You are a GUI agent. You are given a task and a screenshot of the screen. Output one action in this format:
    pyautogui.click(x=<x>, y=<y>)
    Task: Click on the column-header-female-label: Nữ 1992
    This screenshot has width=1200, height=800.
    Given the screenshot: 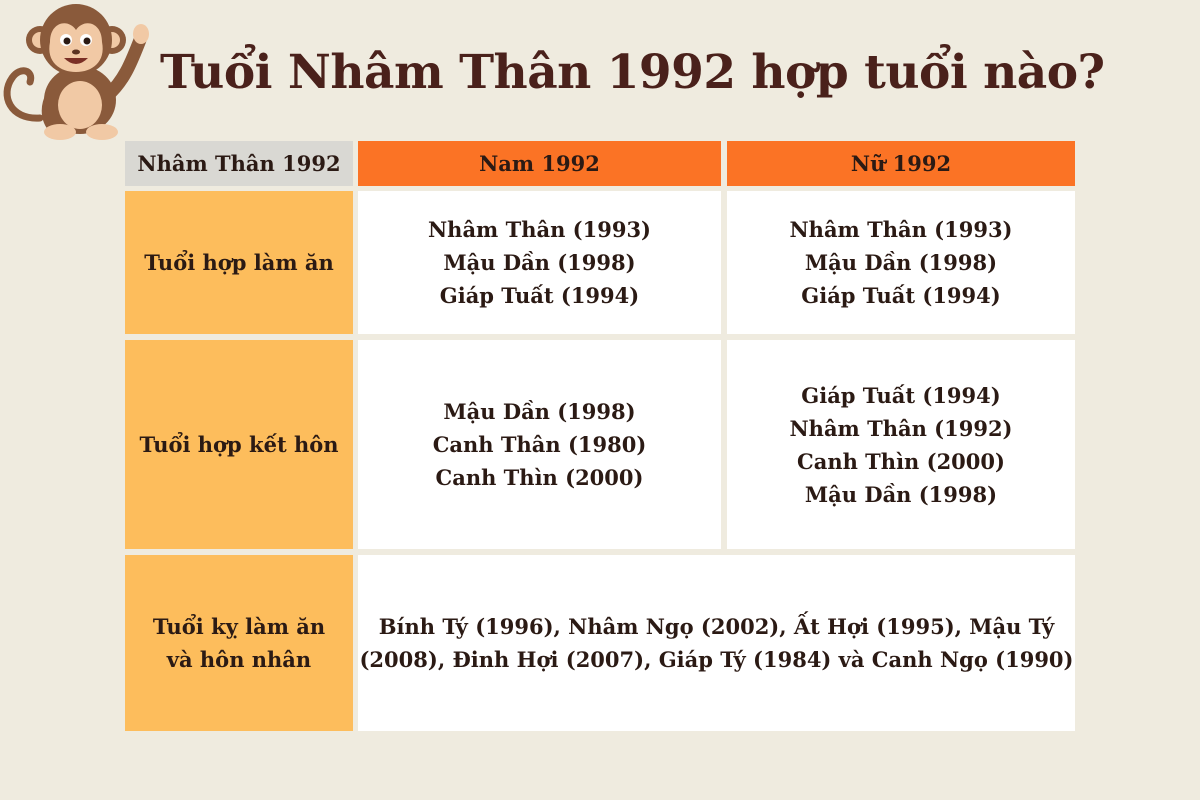 What is the action you would take?
    pyautogui.click(x=901, y=163)
    